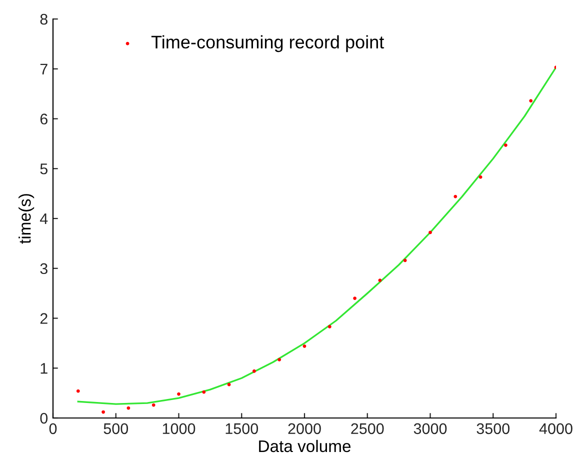 This screenshot has height=465, width=577. Describe the element at coordinates (44, 368) in the screenshot. I see `y-tick-label: 1` at that location.